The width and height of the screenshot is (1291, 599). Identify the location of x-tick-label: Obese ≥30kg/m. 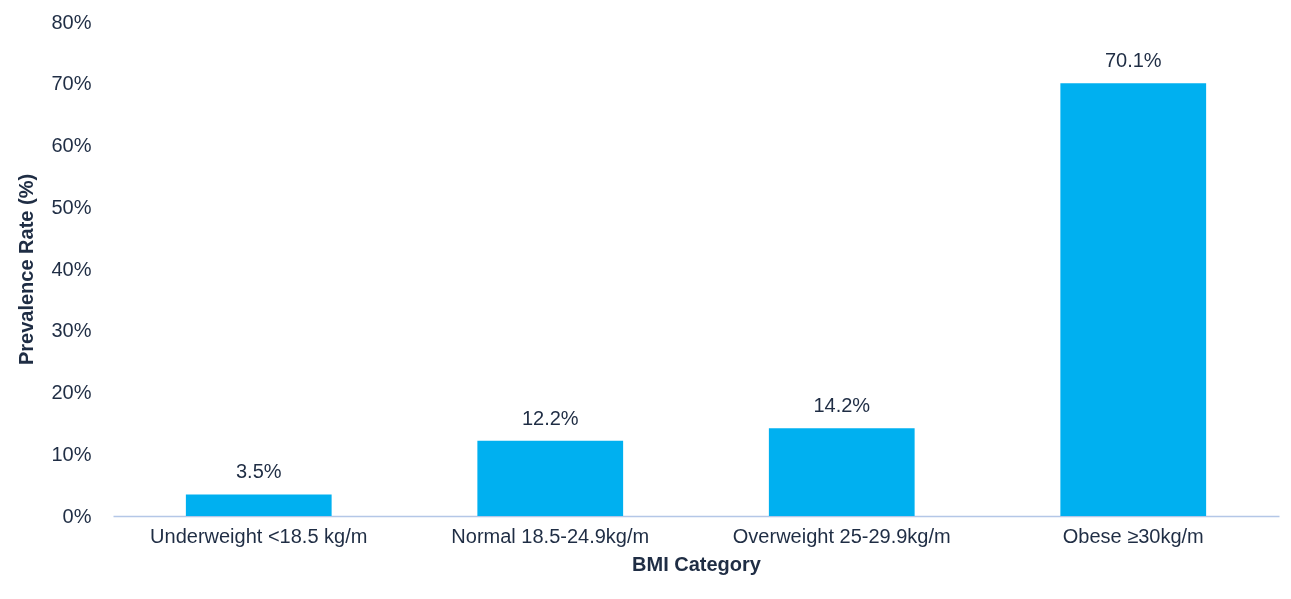
(1133, 535).